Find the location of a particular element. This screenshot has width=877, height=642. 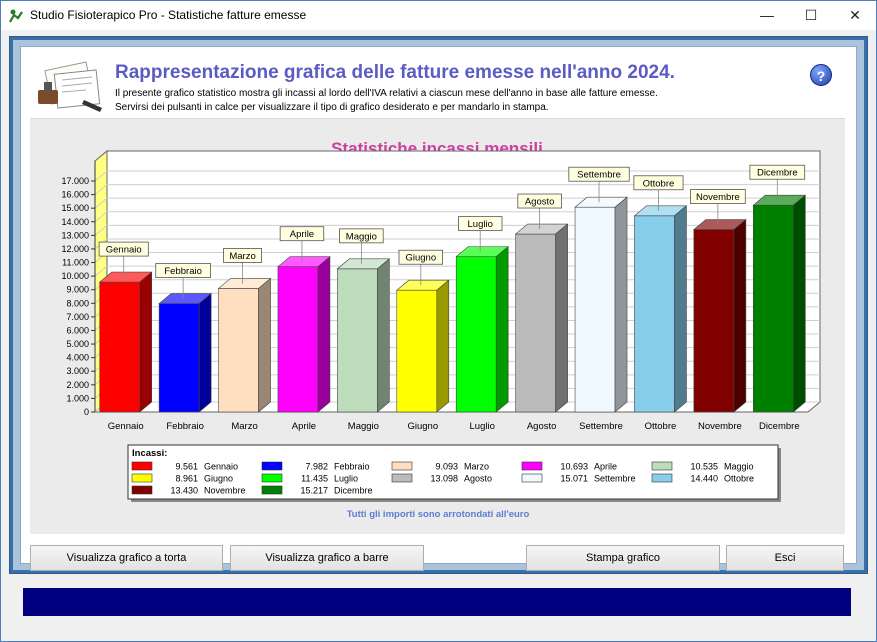

minimize-button: — is located at coordinates (767, 15).